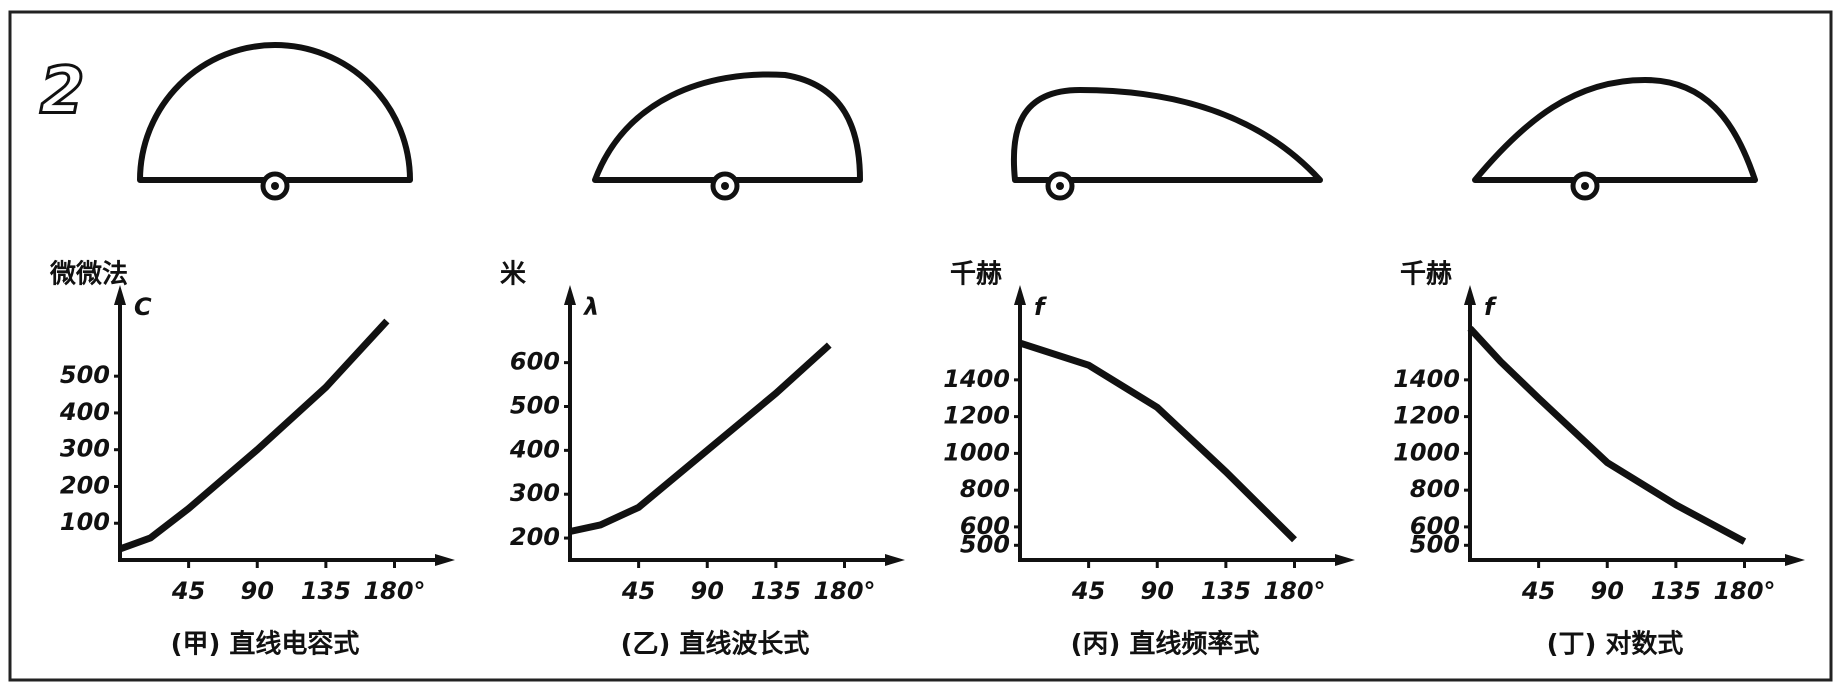  What do you see at coordinates (143, 307) in the screenshot?
I see `y-symbol: C` at bounding box center [143, 307].